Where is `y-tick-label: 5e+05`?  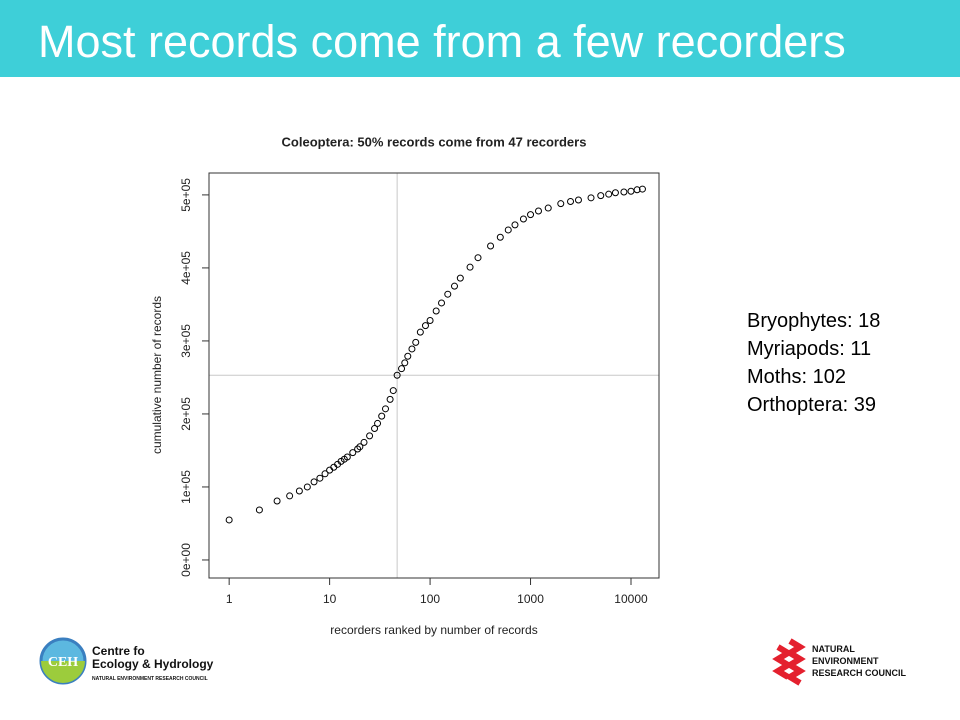
y-tick-label: 5e+05 is located at coordinates (186, 195).